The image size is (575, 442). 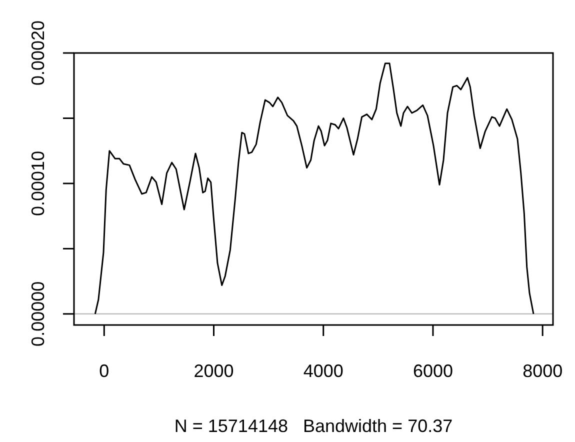 What do you see at coordinates (104, 371) in the screenshot?
I see `x-tick-label: 0` at bounding box center [104, 371].